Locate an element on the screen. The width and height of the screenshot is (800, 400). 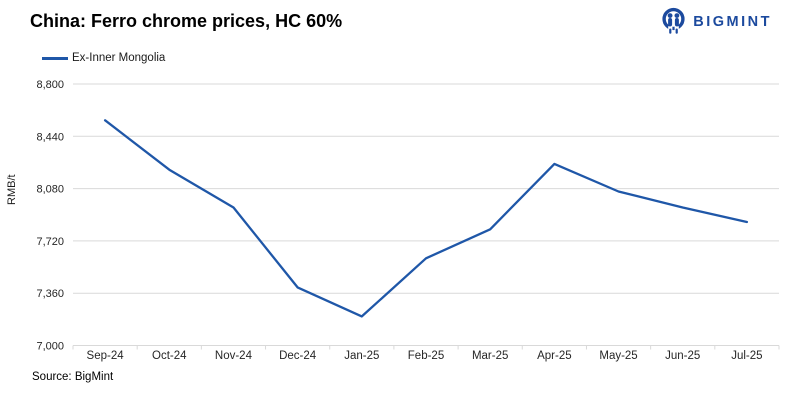
chart-title: China: Ferro chrome prices, HC 60% is located at coordinates (186, 21).